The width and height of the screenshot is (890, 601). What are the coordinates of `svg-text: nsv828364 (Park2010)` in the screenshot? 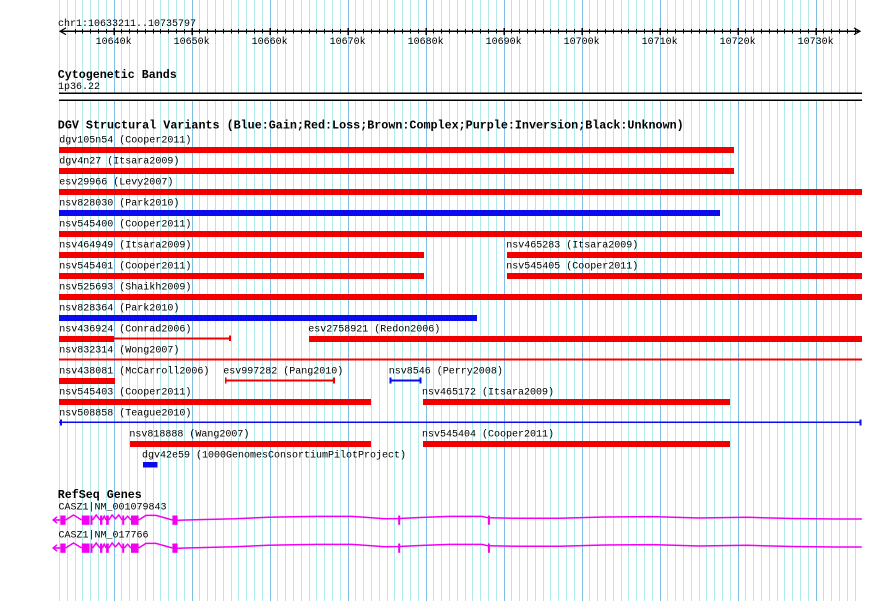 It's located at (119, 308).